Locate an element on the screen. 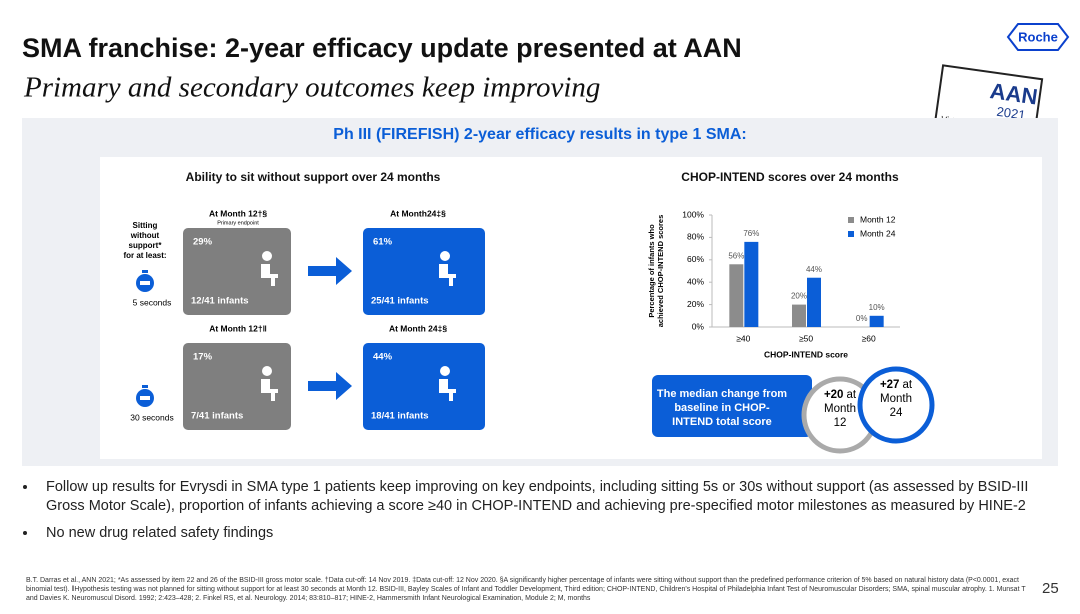  page-number: 25 is located at coordinates (1050, 588).